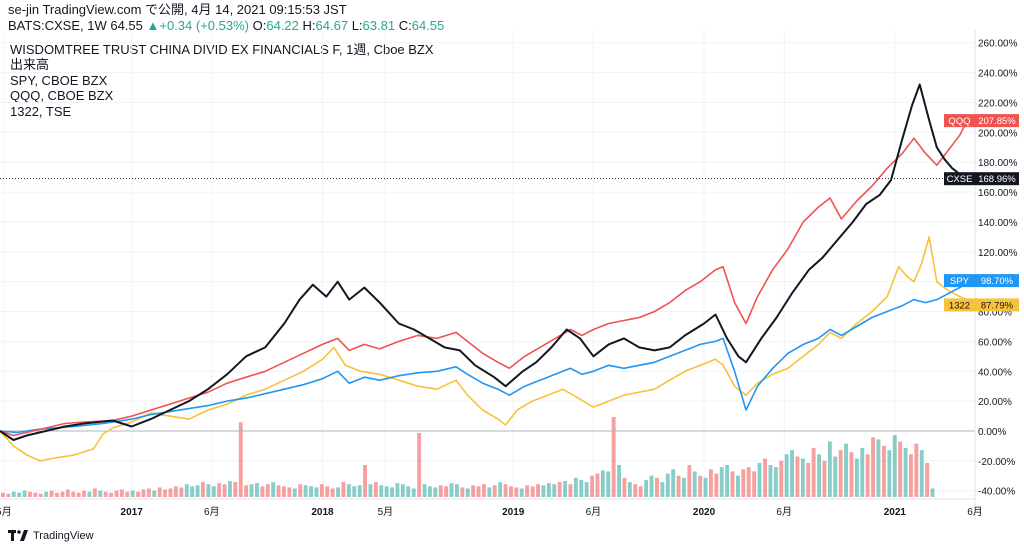 This screenshot has width=1024, height=550. What do you see at coordinates (704, 512) in the screenshot?
I see `time-axis-label: 2020` at bounding box center [704, 512].